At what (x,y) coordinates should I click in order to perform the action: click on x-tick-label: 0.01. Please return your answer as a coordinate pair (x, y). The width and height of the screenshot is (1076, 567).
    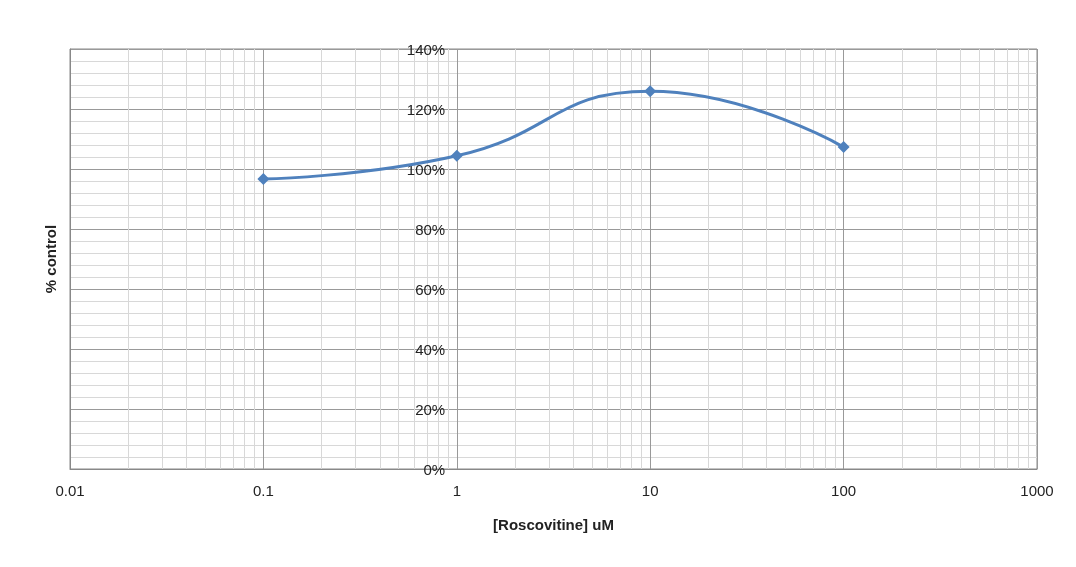
    Looking at the image, I should click on (70, 490).